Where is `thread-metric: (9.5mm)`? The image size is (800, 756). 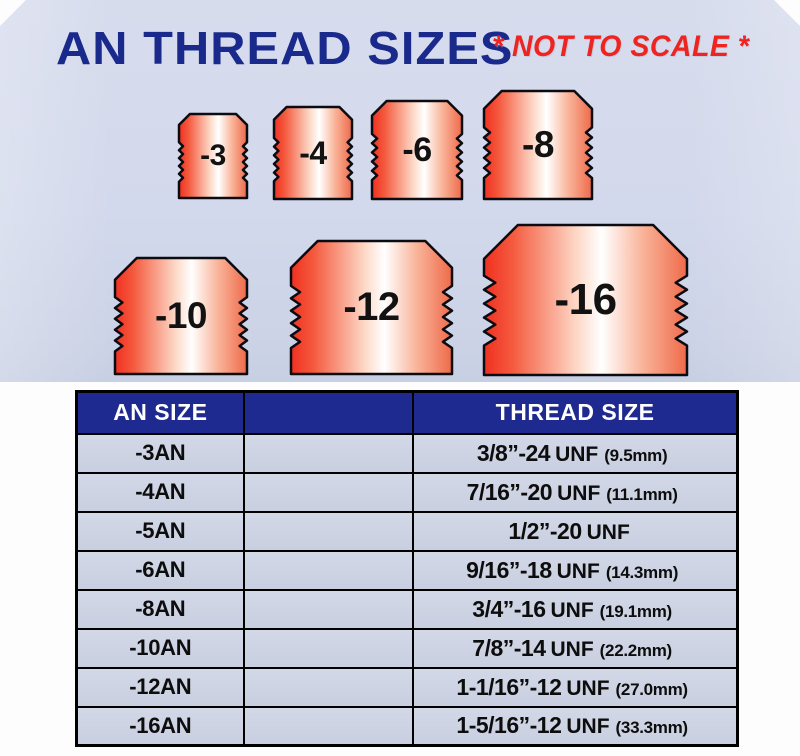
thread-metric: (9.5mm) is located at coordinates (636, 455).